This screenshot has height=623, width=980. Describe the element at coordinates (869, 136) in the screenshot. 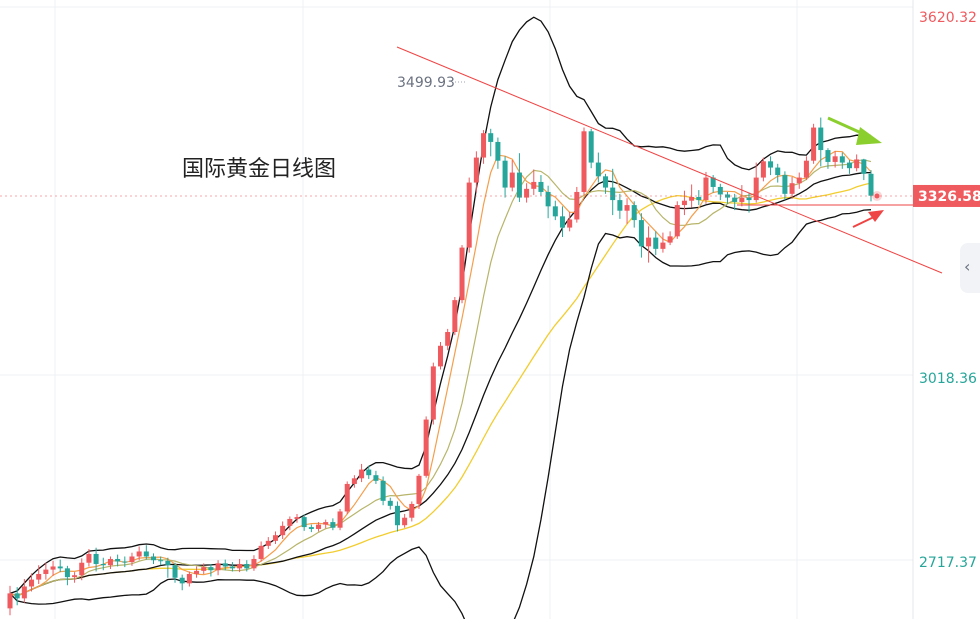

I see `green-arrow-icon` at that location.